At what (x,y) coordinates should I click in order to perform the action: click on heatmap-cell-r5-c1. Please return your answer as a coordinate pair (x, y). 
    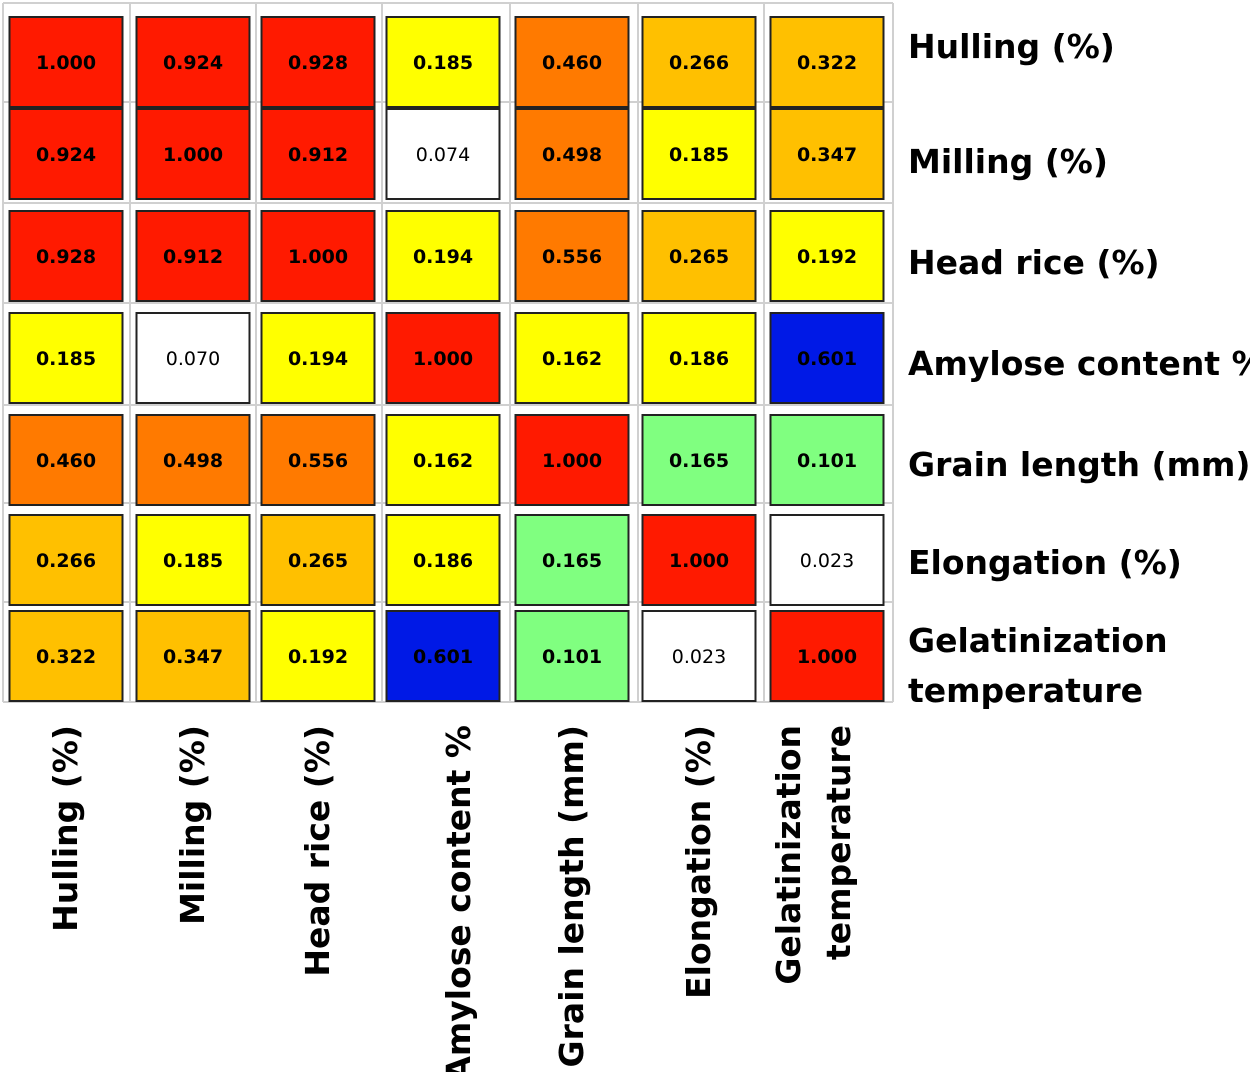
    Looking at the image, I should click on (193, 560).